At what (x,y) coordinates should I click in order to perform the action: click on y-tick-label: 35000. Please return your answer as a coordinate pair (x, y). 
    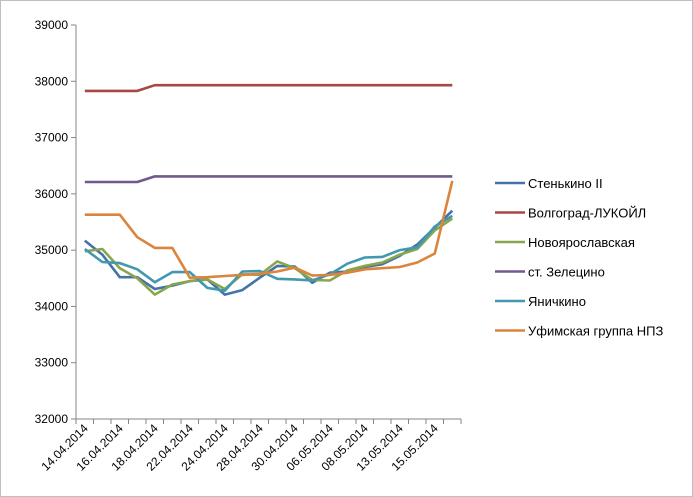
    Looking at the image, I should click on (52, 250).